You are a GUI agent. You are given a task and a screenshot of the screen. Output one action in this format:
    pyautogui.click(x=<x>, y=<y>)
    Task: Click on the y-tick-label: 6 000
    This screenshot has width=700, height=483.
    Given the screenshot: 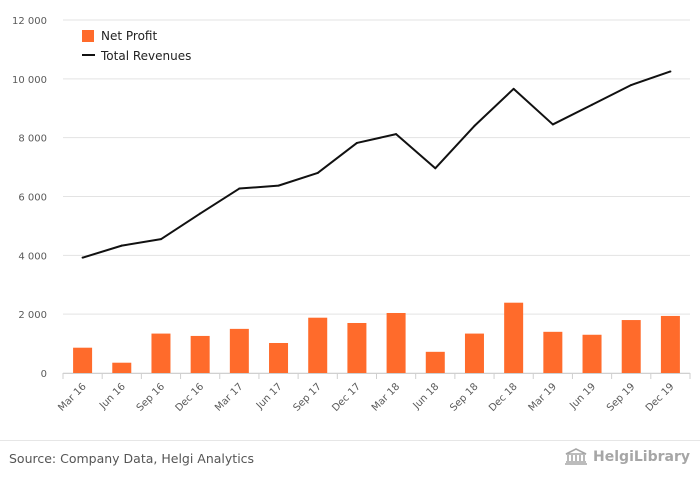 What is the action you would take?
    pyautogui.click(x=32, y=198)
    